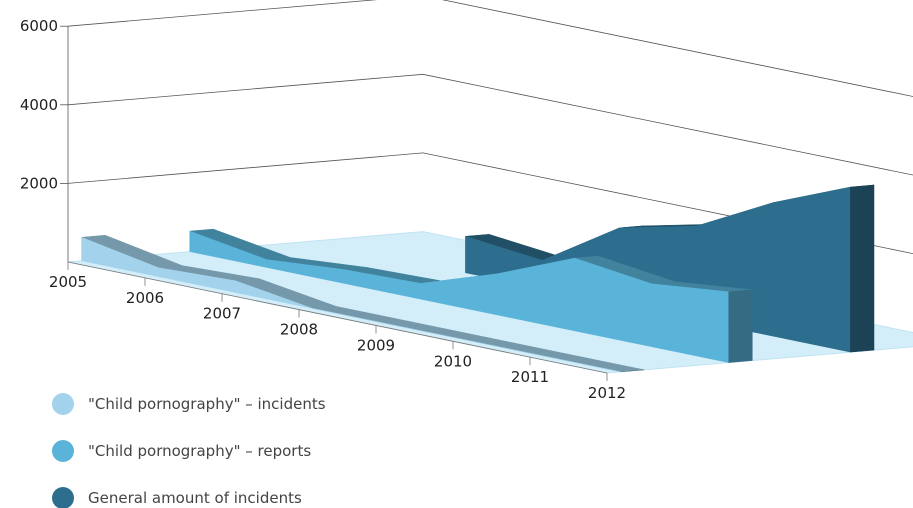 The width and height of the screenshot is (913, 508). I want to click on legend-swatch-general, so click(63, 497).